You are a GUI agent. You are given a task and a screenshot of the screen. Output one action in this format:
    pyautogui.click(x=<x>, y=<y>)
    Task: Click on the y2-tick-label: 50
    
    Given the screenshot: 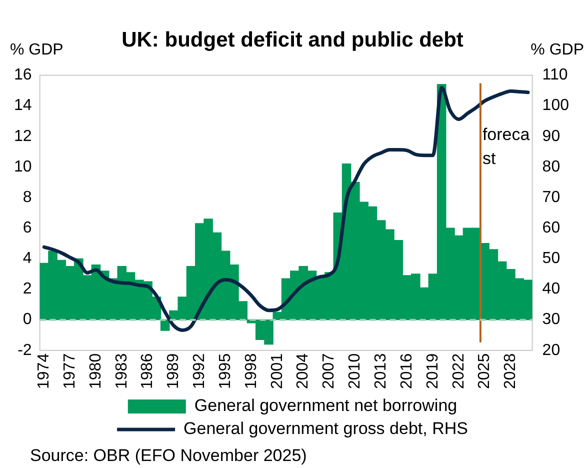 What is the action you would take?
    pyautogui.click(x=551, y=259)
    